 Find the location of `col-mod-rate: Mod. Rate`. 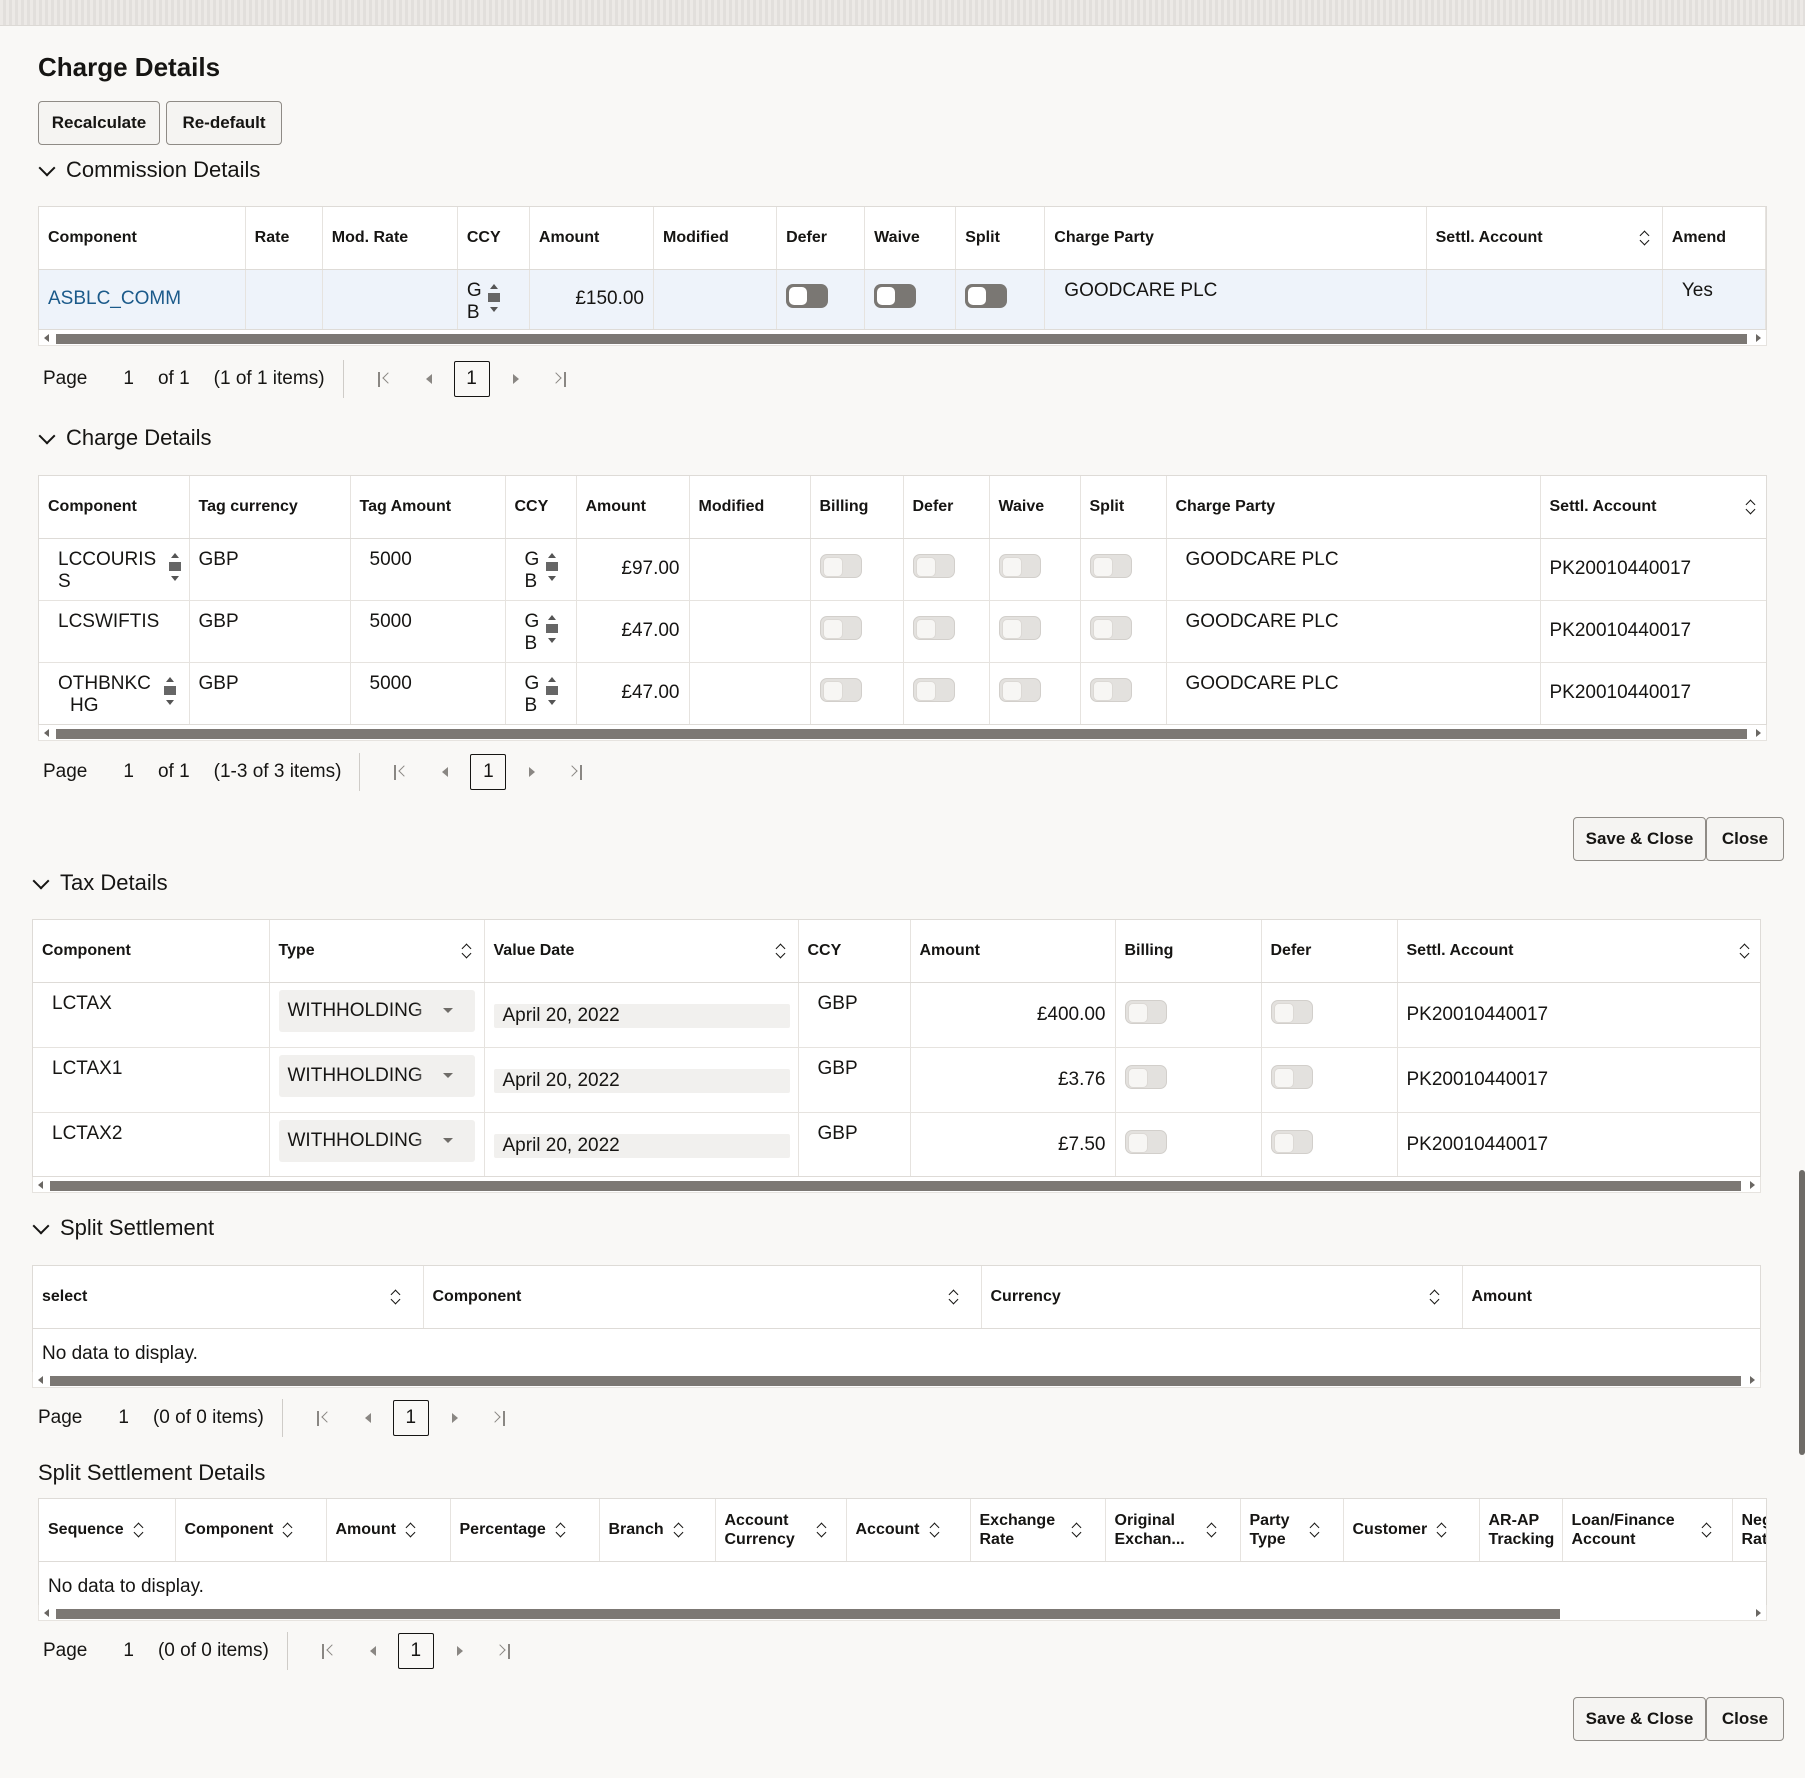

col-mod-rate: Mod. Rate is located at coordinates (390, 238).